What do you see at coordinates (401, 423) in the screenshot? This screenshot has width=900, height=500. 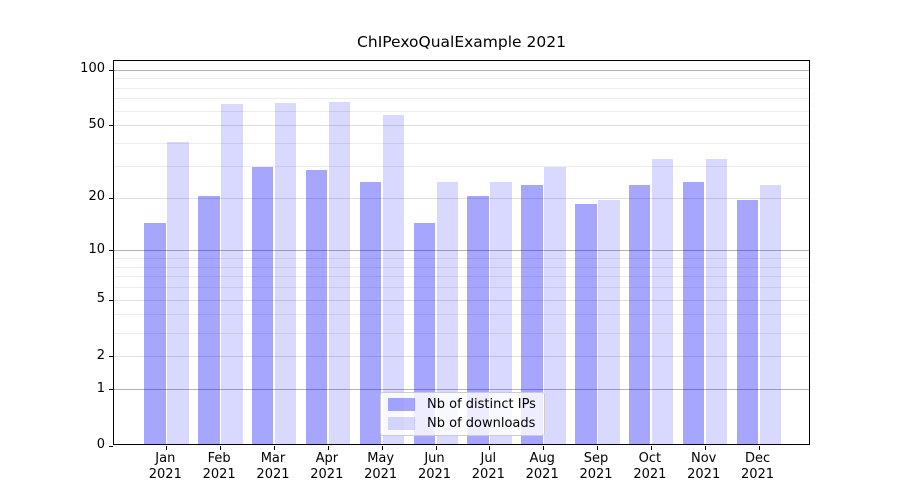 I see `legend-swatch-downloads` at bounding box center [401, 423].